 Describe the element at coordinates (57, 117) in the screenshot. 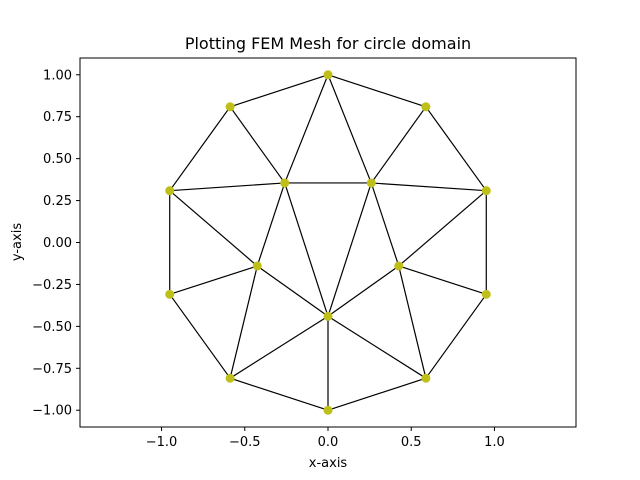

I see `y-tick-label: 0.75` at that location.